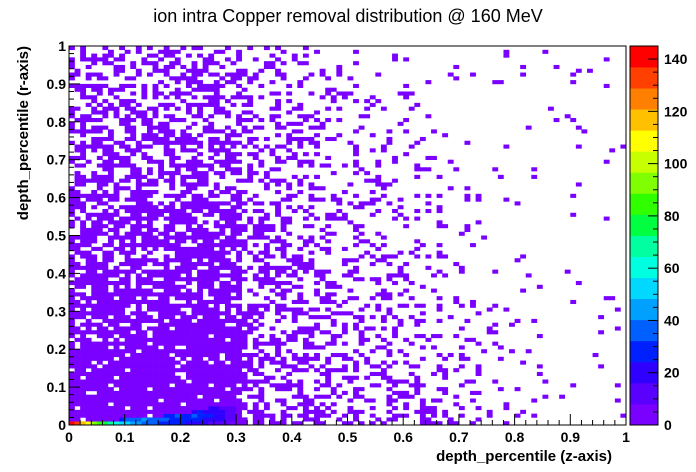  What do you see at coordinates (644, 267) in the screenshot?
I see `color-scale-step` at bounding box center [644, 267].